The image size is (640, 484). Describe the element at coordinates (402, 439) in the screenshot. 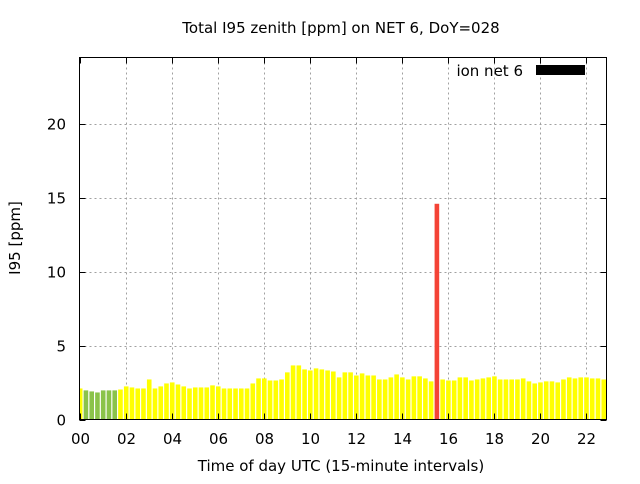

I see `x-tick-label: 14` at that location.